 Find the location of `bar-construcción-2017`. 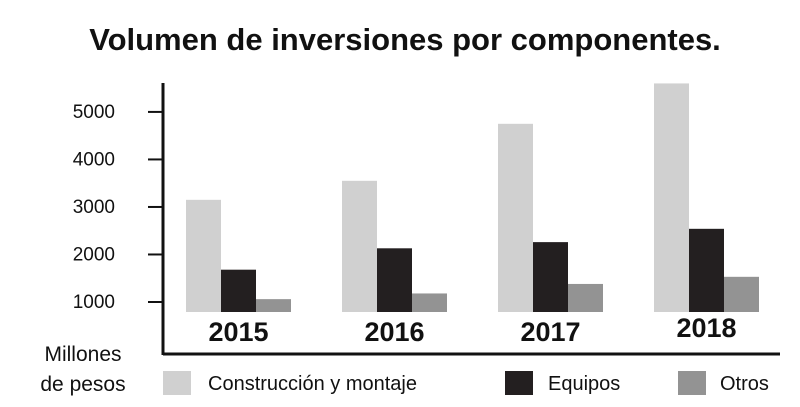

bar-construcción-2017 is located at coordinates (515, 217).